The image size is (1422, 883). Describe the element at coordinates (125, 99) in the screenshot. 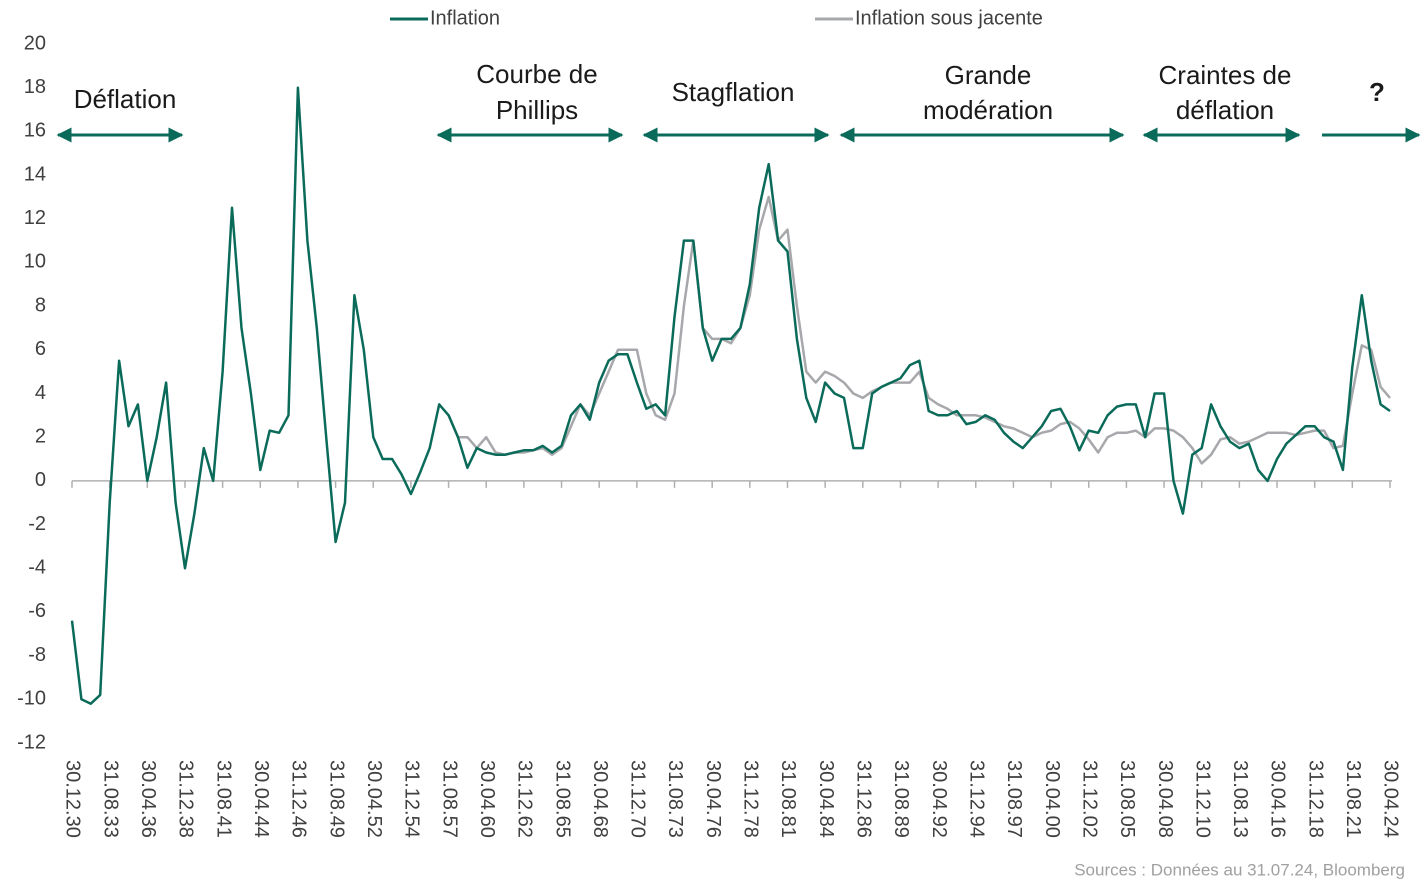

I see `annotation: Déflation` at that location.